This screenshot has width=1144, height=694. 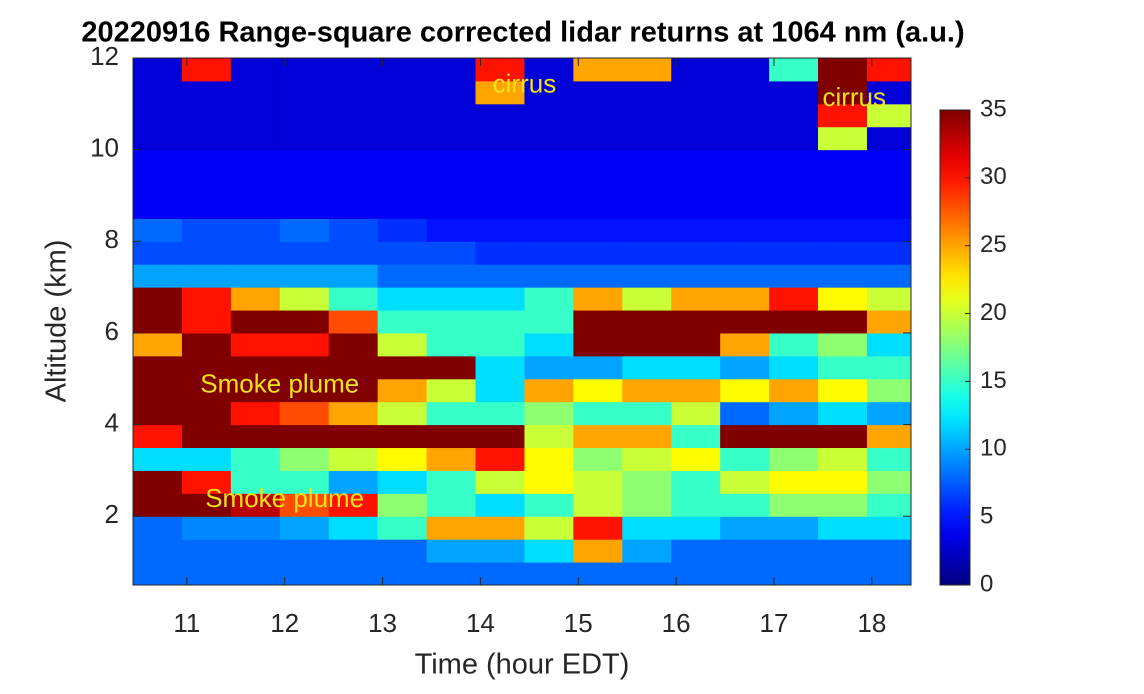 I want to click on y-tick-label: 8, so click(x=112, y=239).